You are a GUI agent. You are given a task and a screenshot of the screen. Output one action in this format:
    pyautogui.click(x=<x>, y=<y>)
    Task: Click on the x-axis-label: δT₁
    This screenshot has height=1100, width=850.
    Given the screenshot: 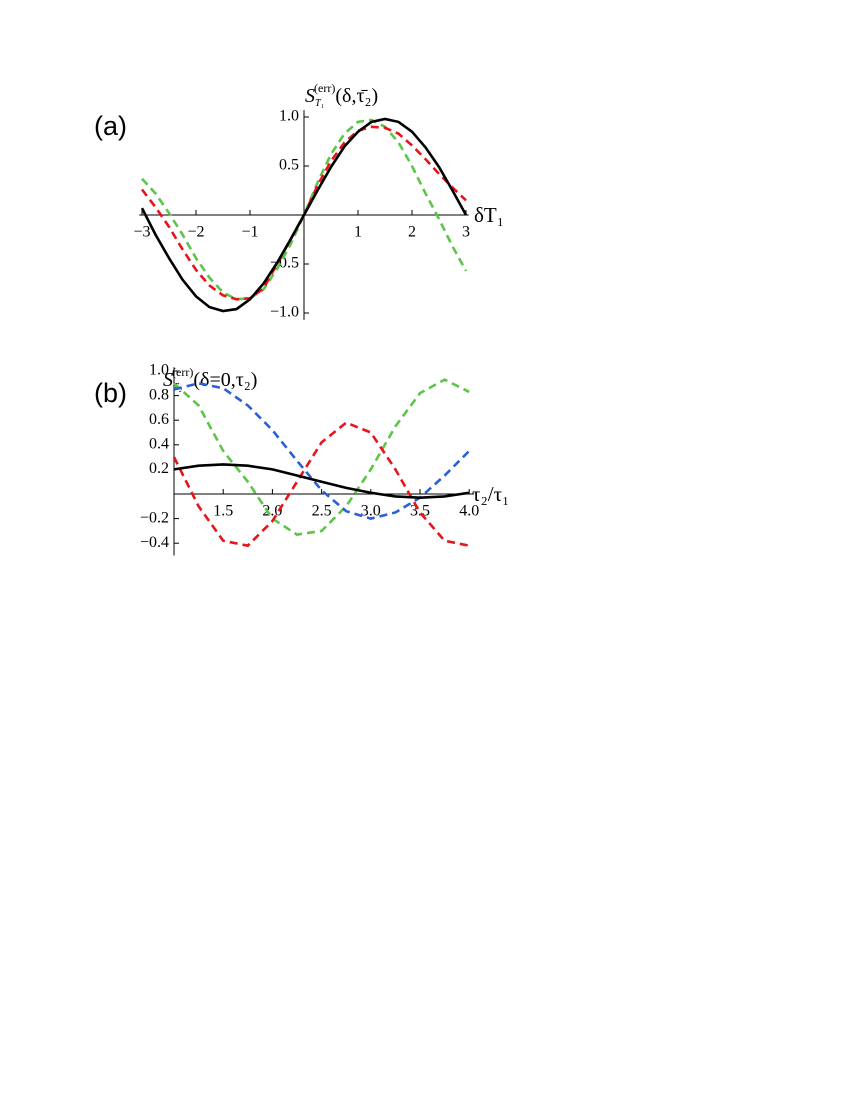 What is the action you would take?
    pyautogui.click(x=489, y=215)
    